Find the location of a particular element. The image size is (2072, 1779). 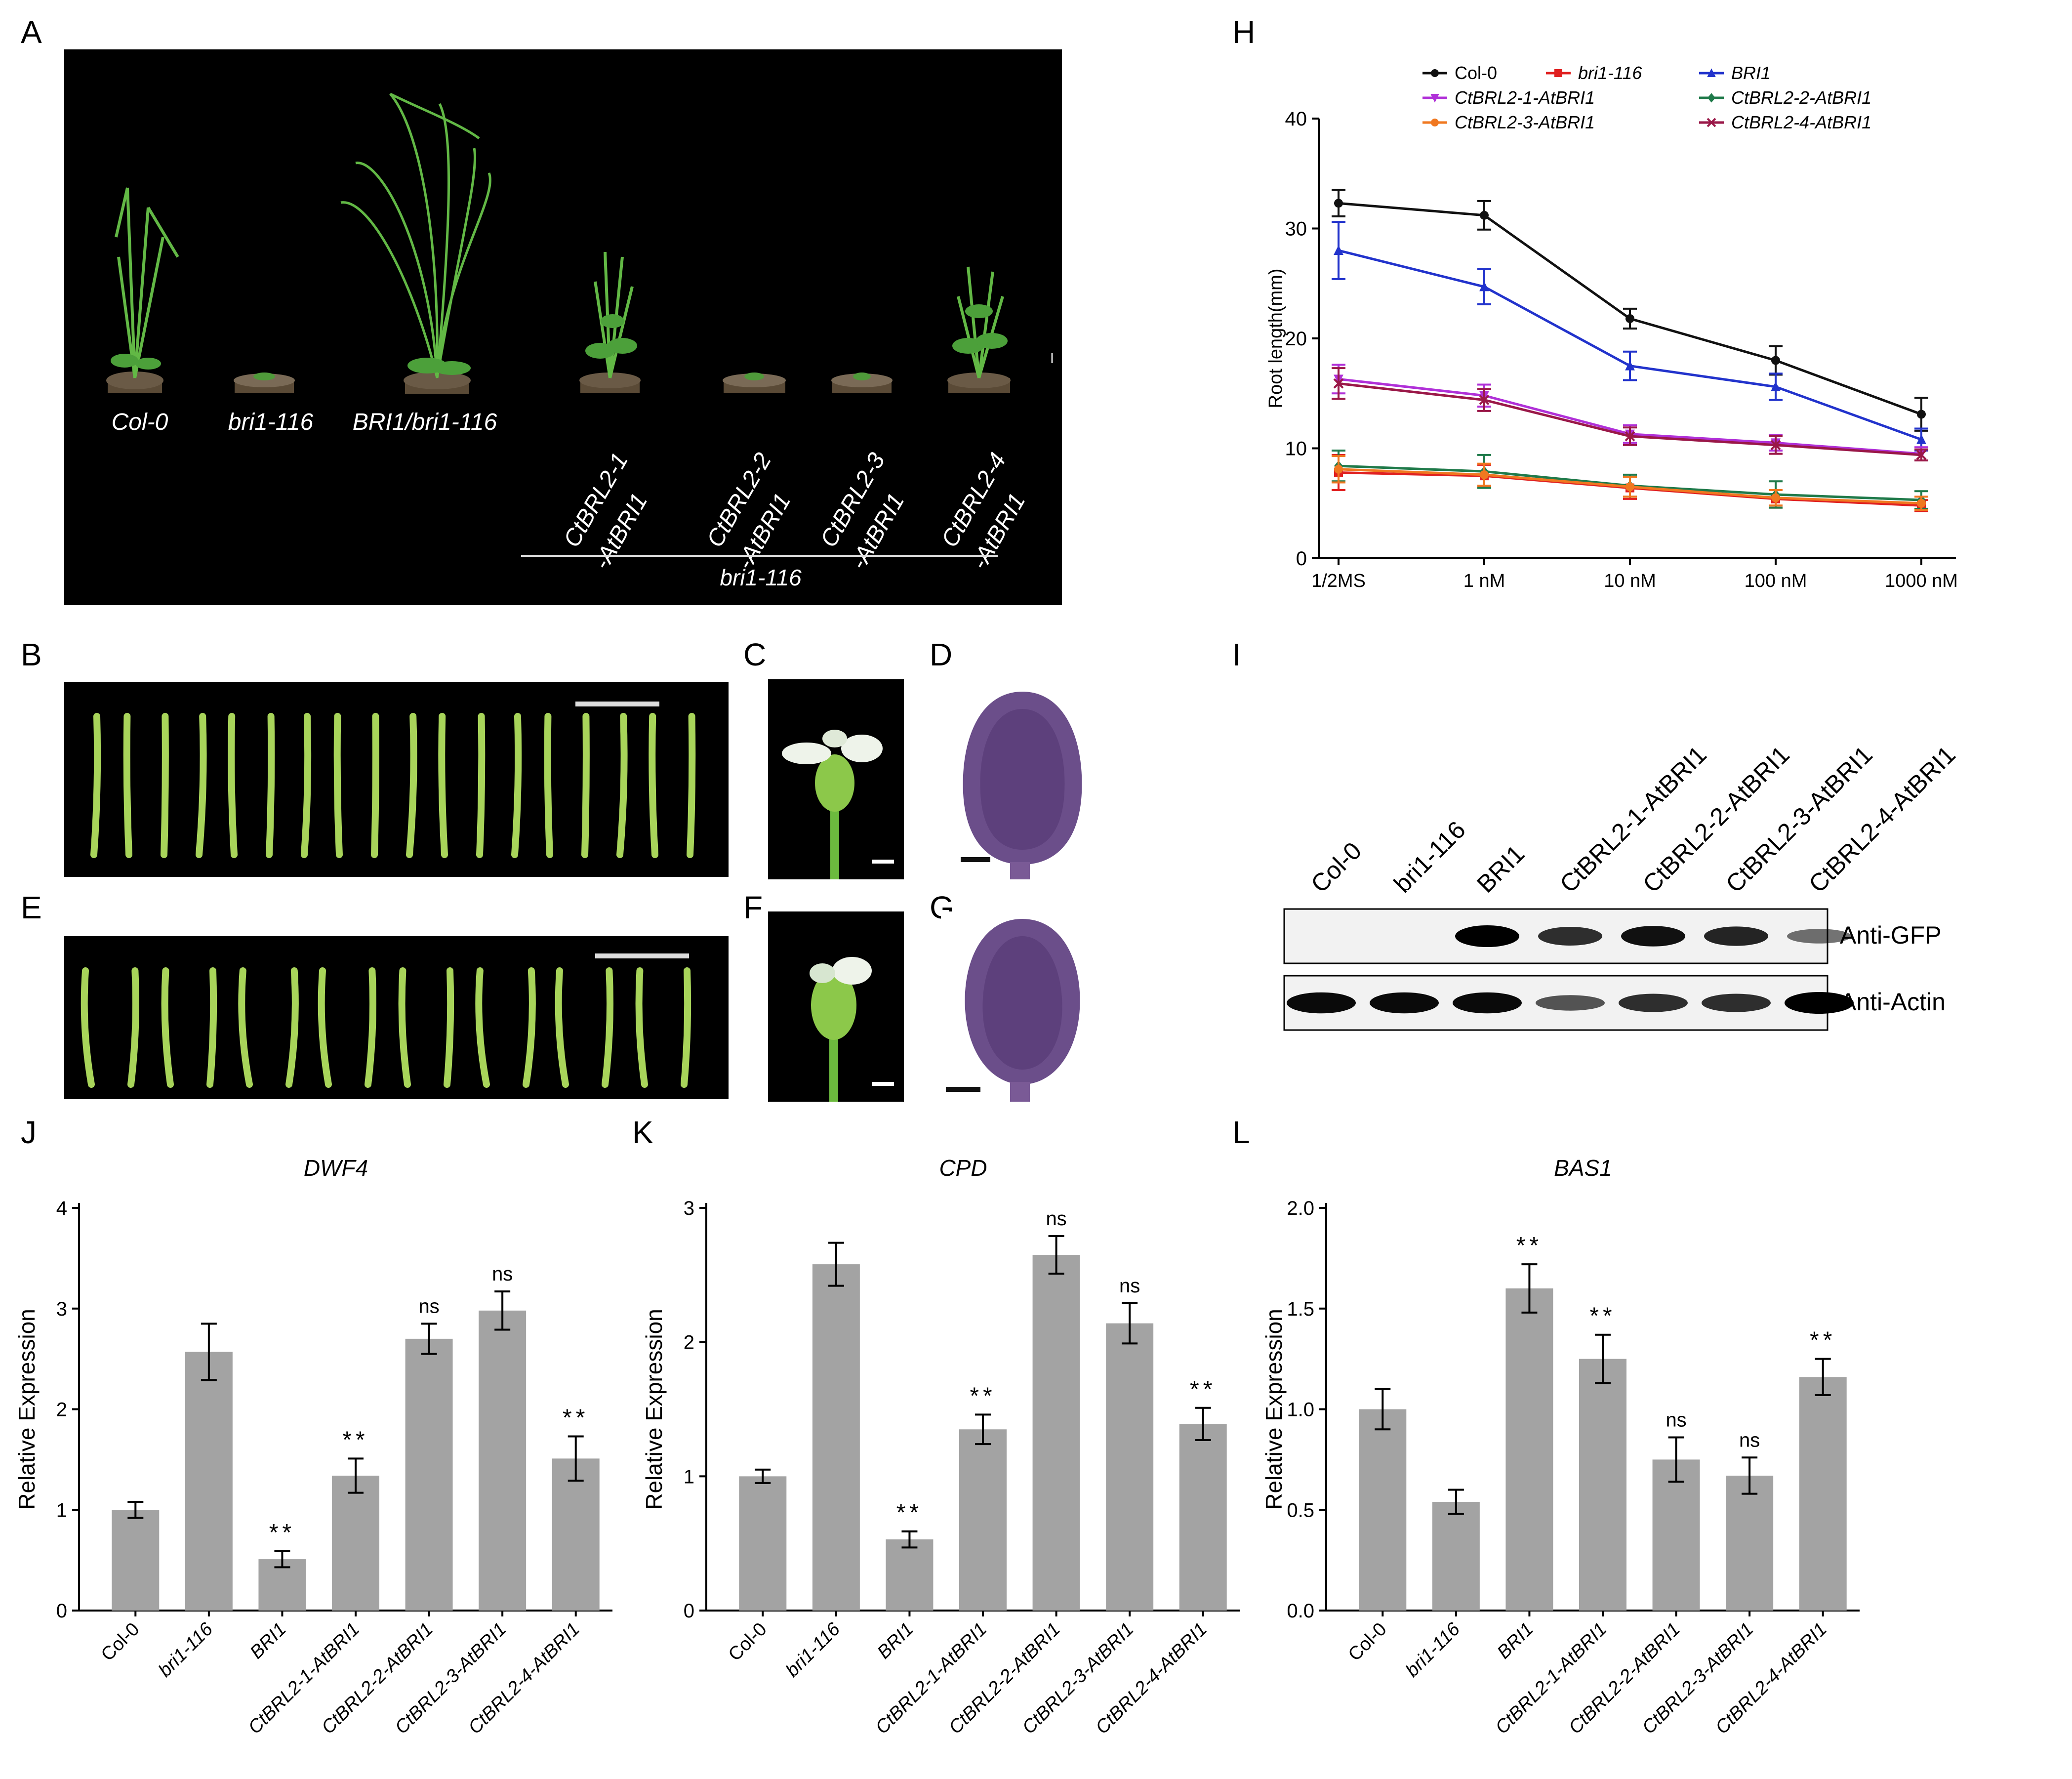

panel-d-anther is located at coordinates (1023, 779).